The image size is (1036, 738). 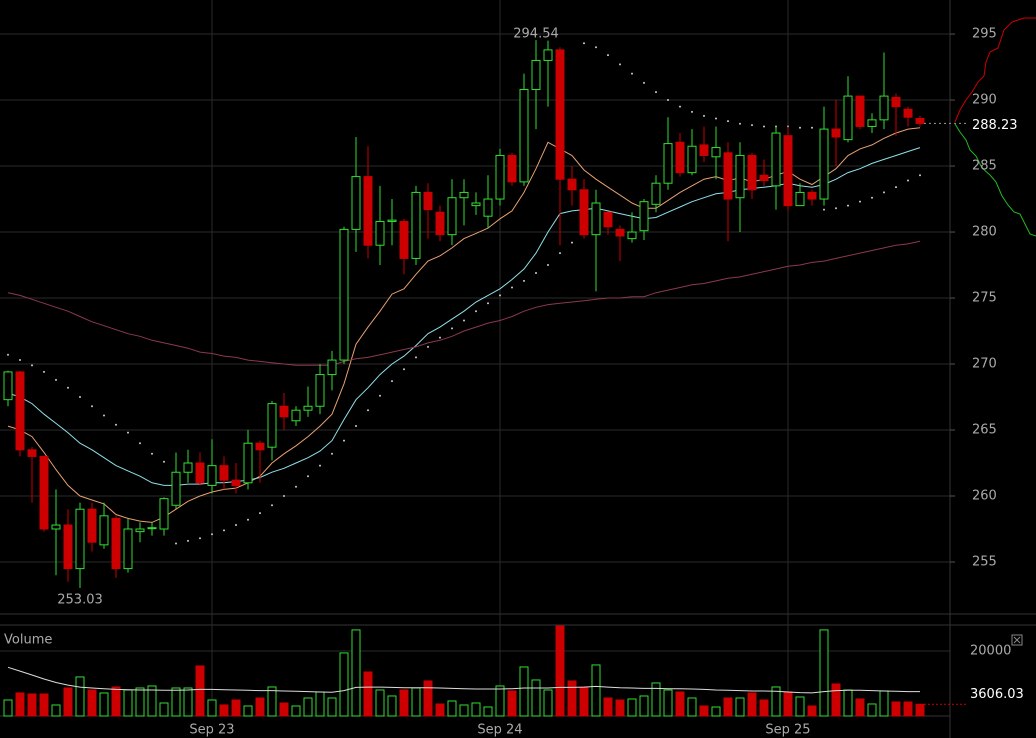 I want to click on last-price-label: 288.23, so click(x=995, y=125).